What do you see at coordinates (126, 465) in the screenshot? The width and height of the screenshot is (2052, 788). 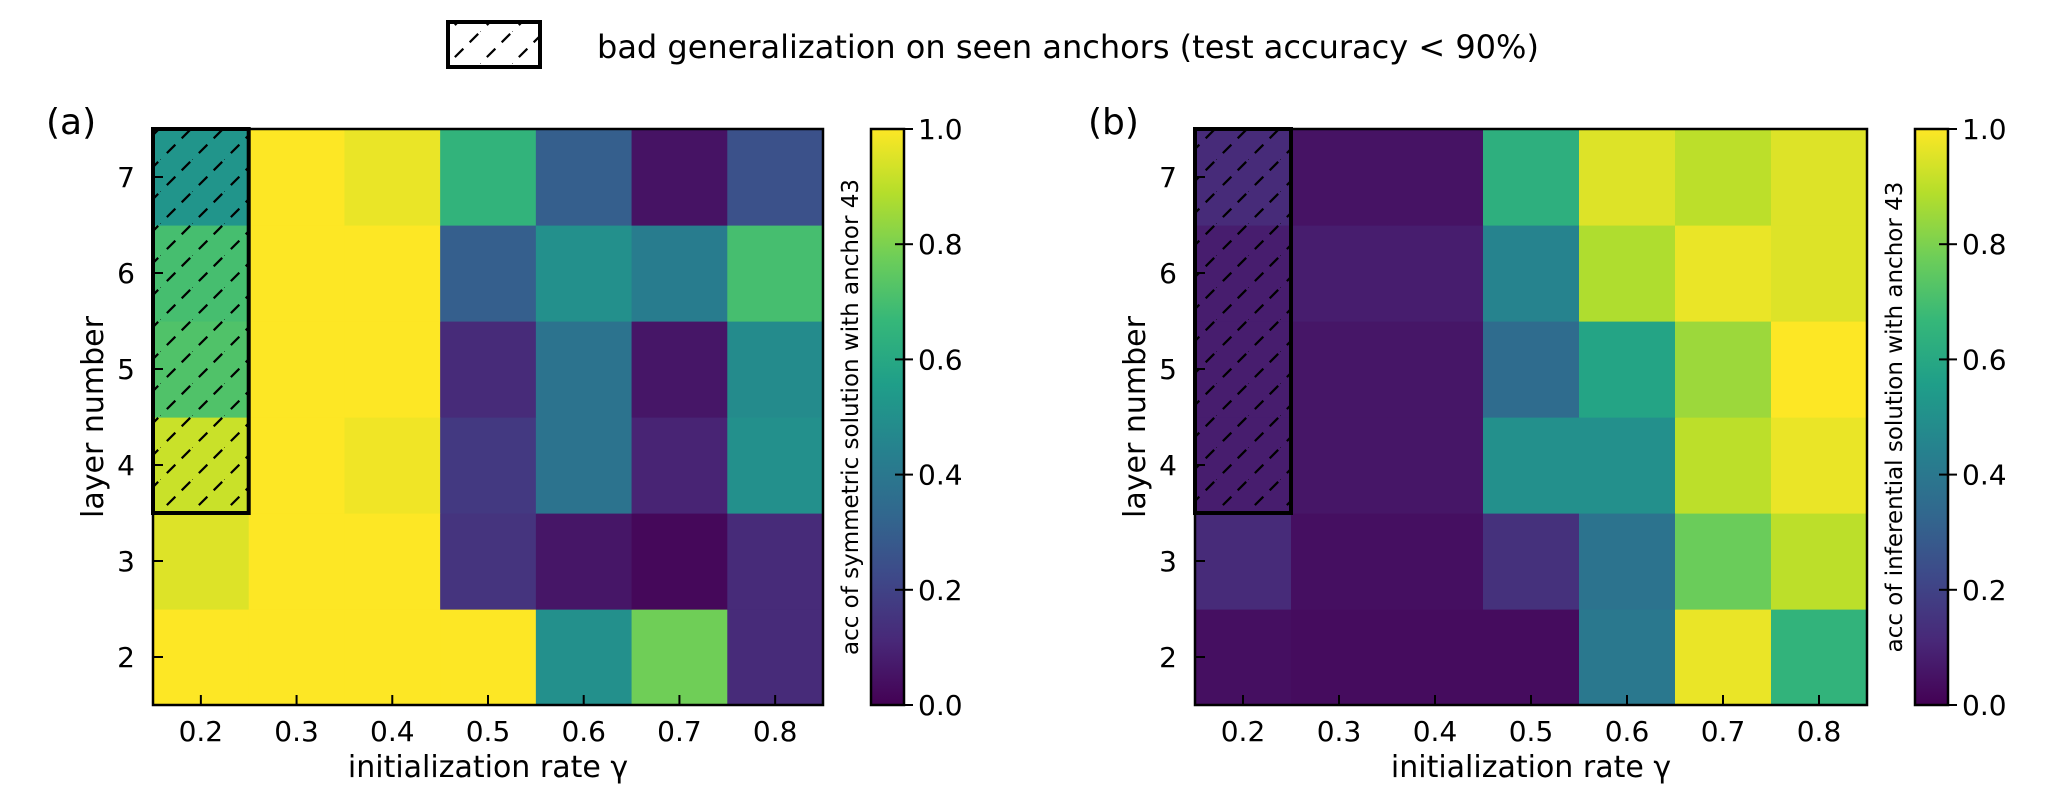 I see `y-tick-label: 4` at bounding box center [126, 465].